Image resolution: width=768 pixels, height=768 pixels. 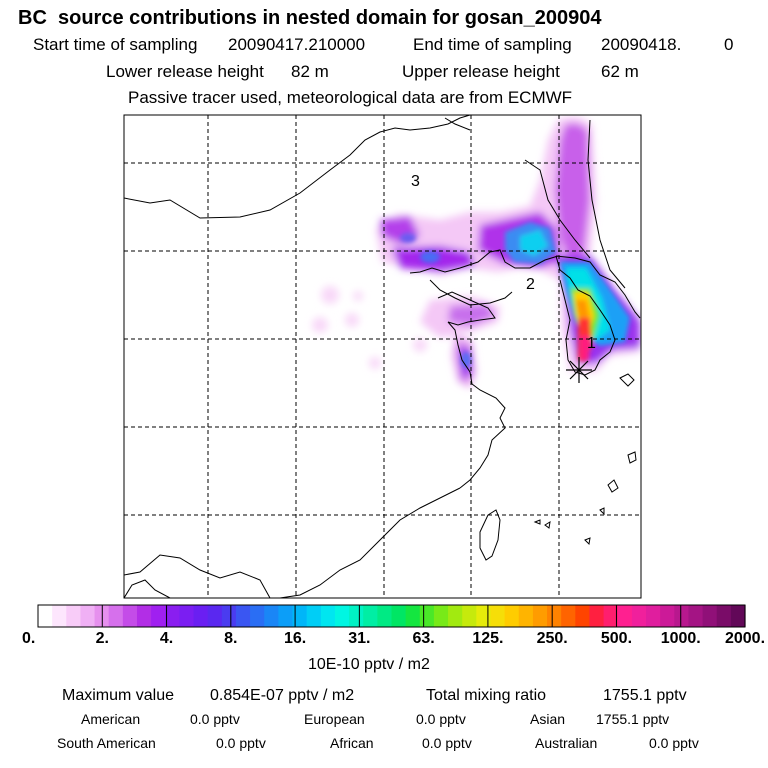 I want to click on region-name: European, so click(x=334, y=719).